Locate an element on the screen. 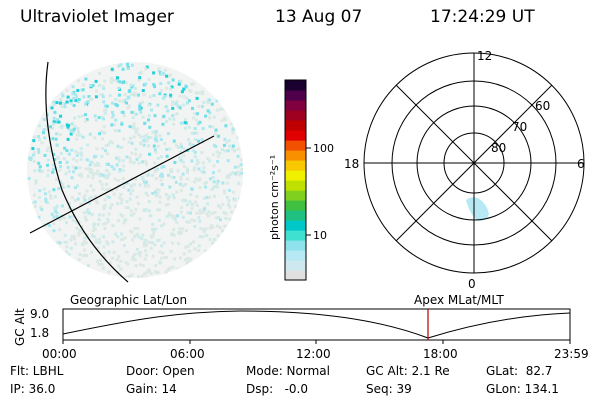 This screenshot has height=400, width=600. mlt-label-0: 0 is located at coordinates (472, 284).